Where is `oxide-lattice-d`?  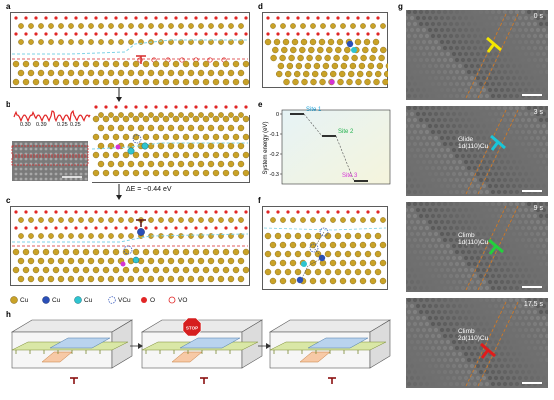 oxide-lattice-d is located at coordinates (326, 26).